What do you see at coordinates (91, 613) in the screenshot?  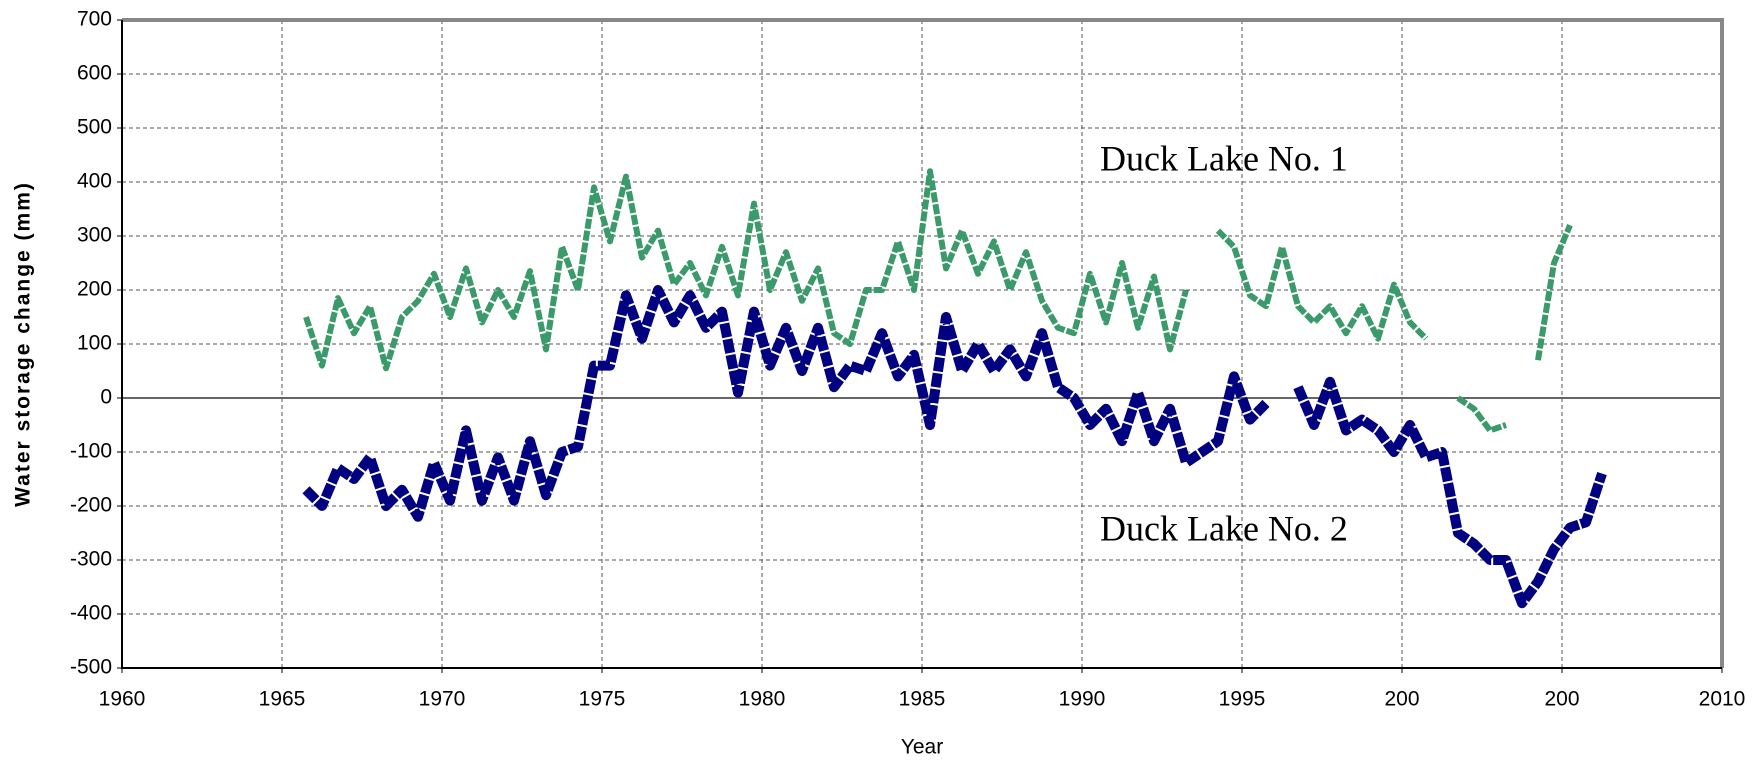 I see `y-tick-label: -400` at bounding box center [91, 613].